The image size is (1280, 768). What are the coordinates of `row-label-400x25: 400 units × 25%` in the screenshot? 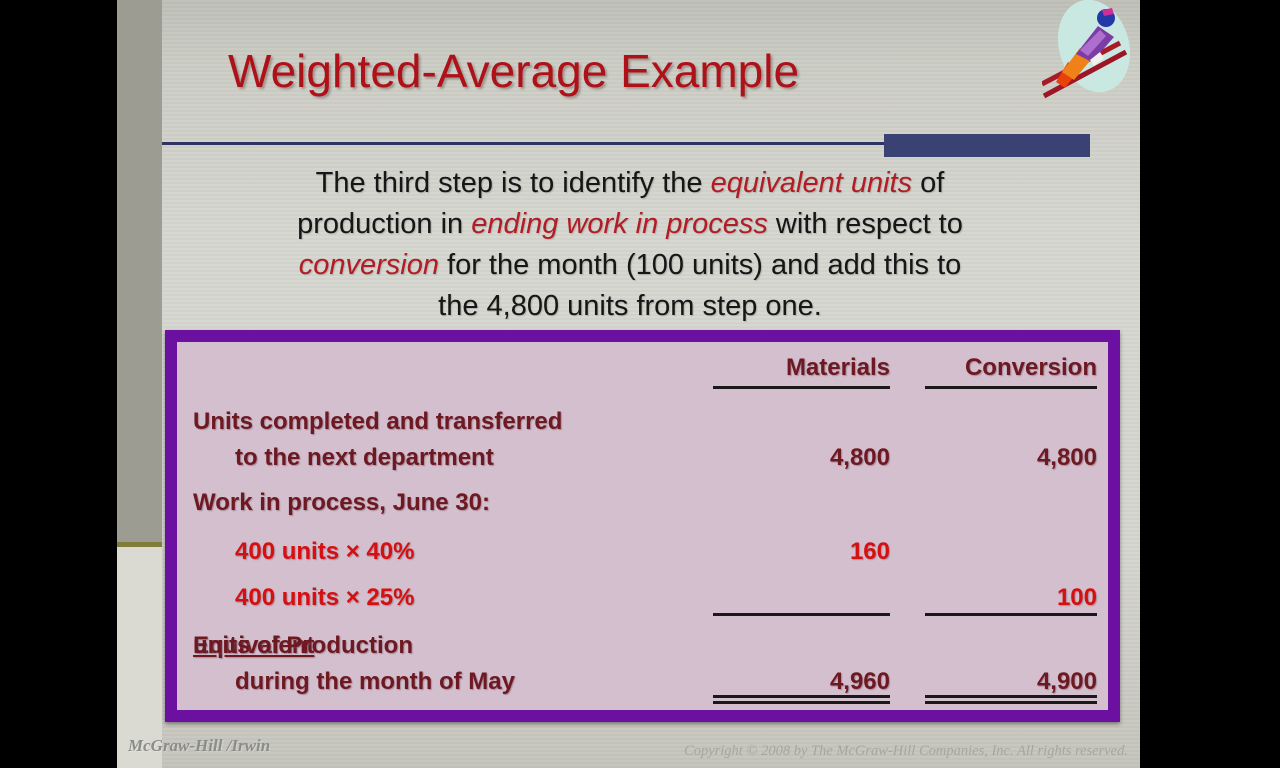 It's located at (325, 597).